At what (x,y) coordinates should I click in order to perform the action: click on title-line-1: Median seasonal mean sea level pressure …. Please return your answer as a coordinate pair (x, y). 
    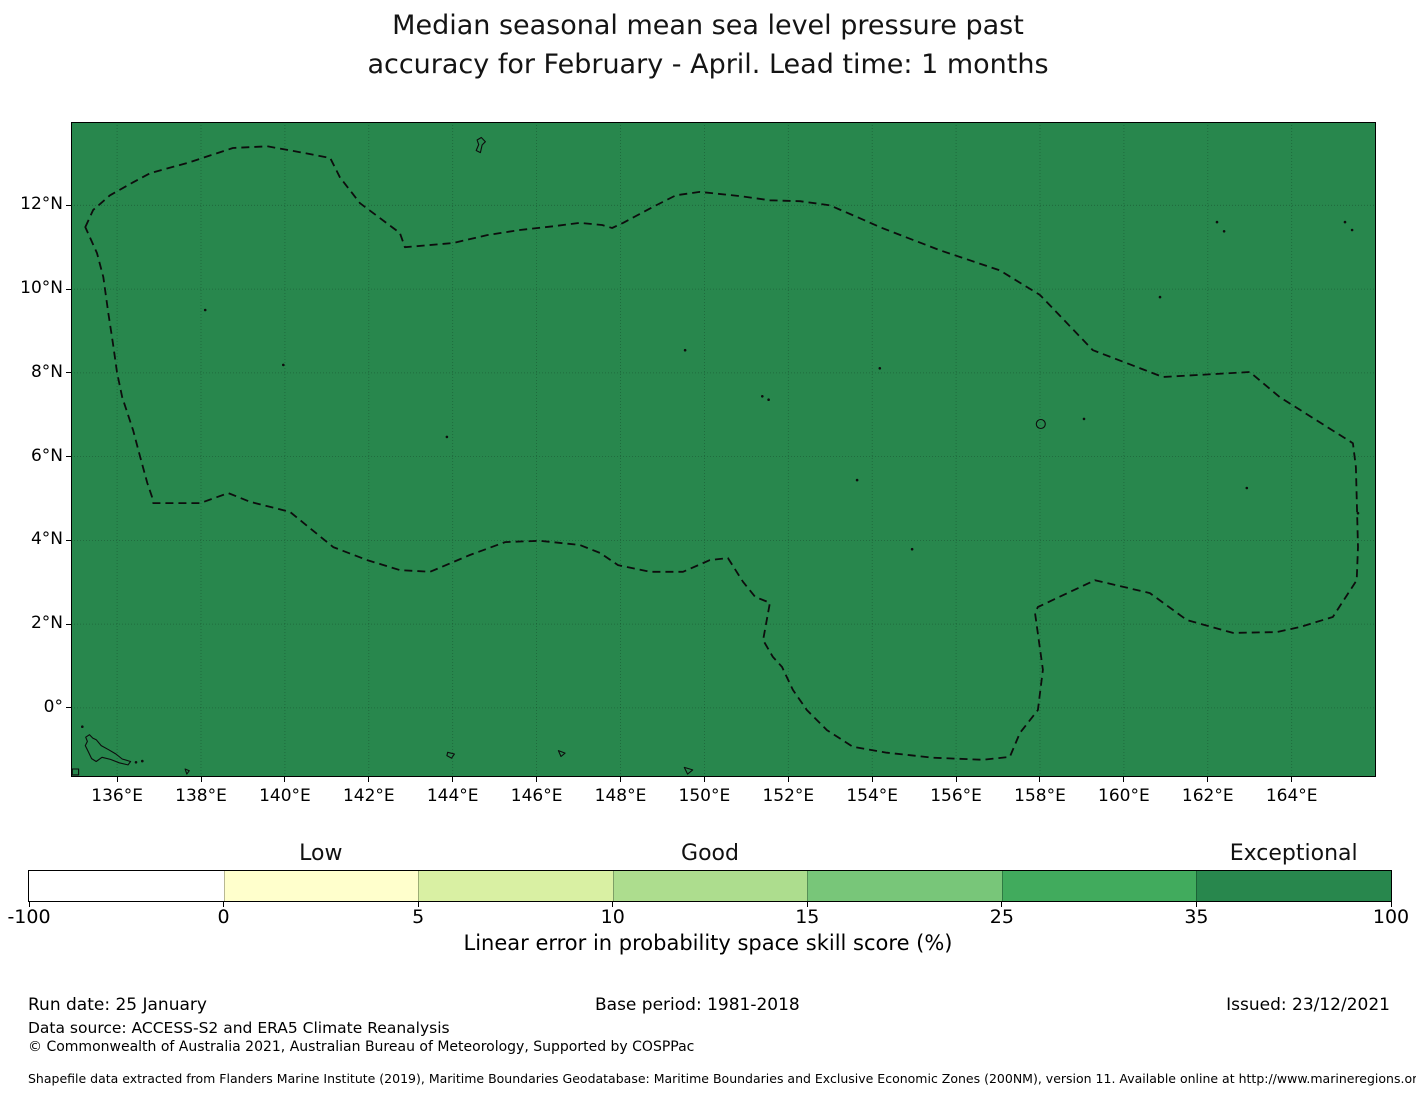
    Looking at the image, I should click on (708, 25).